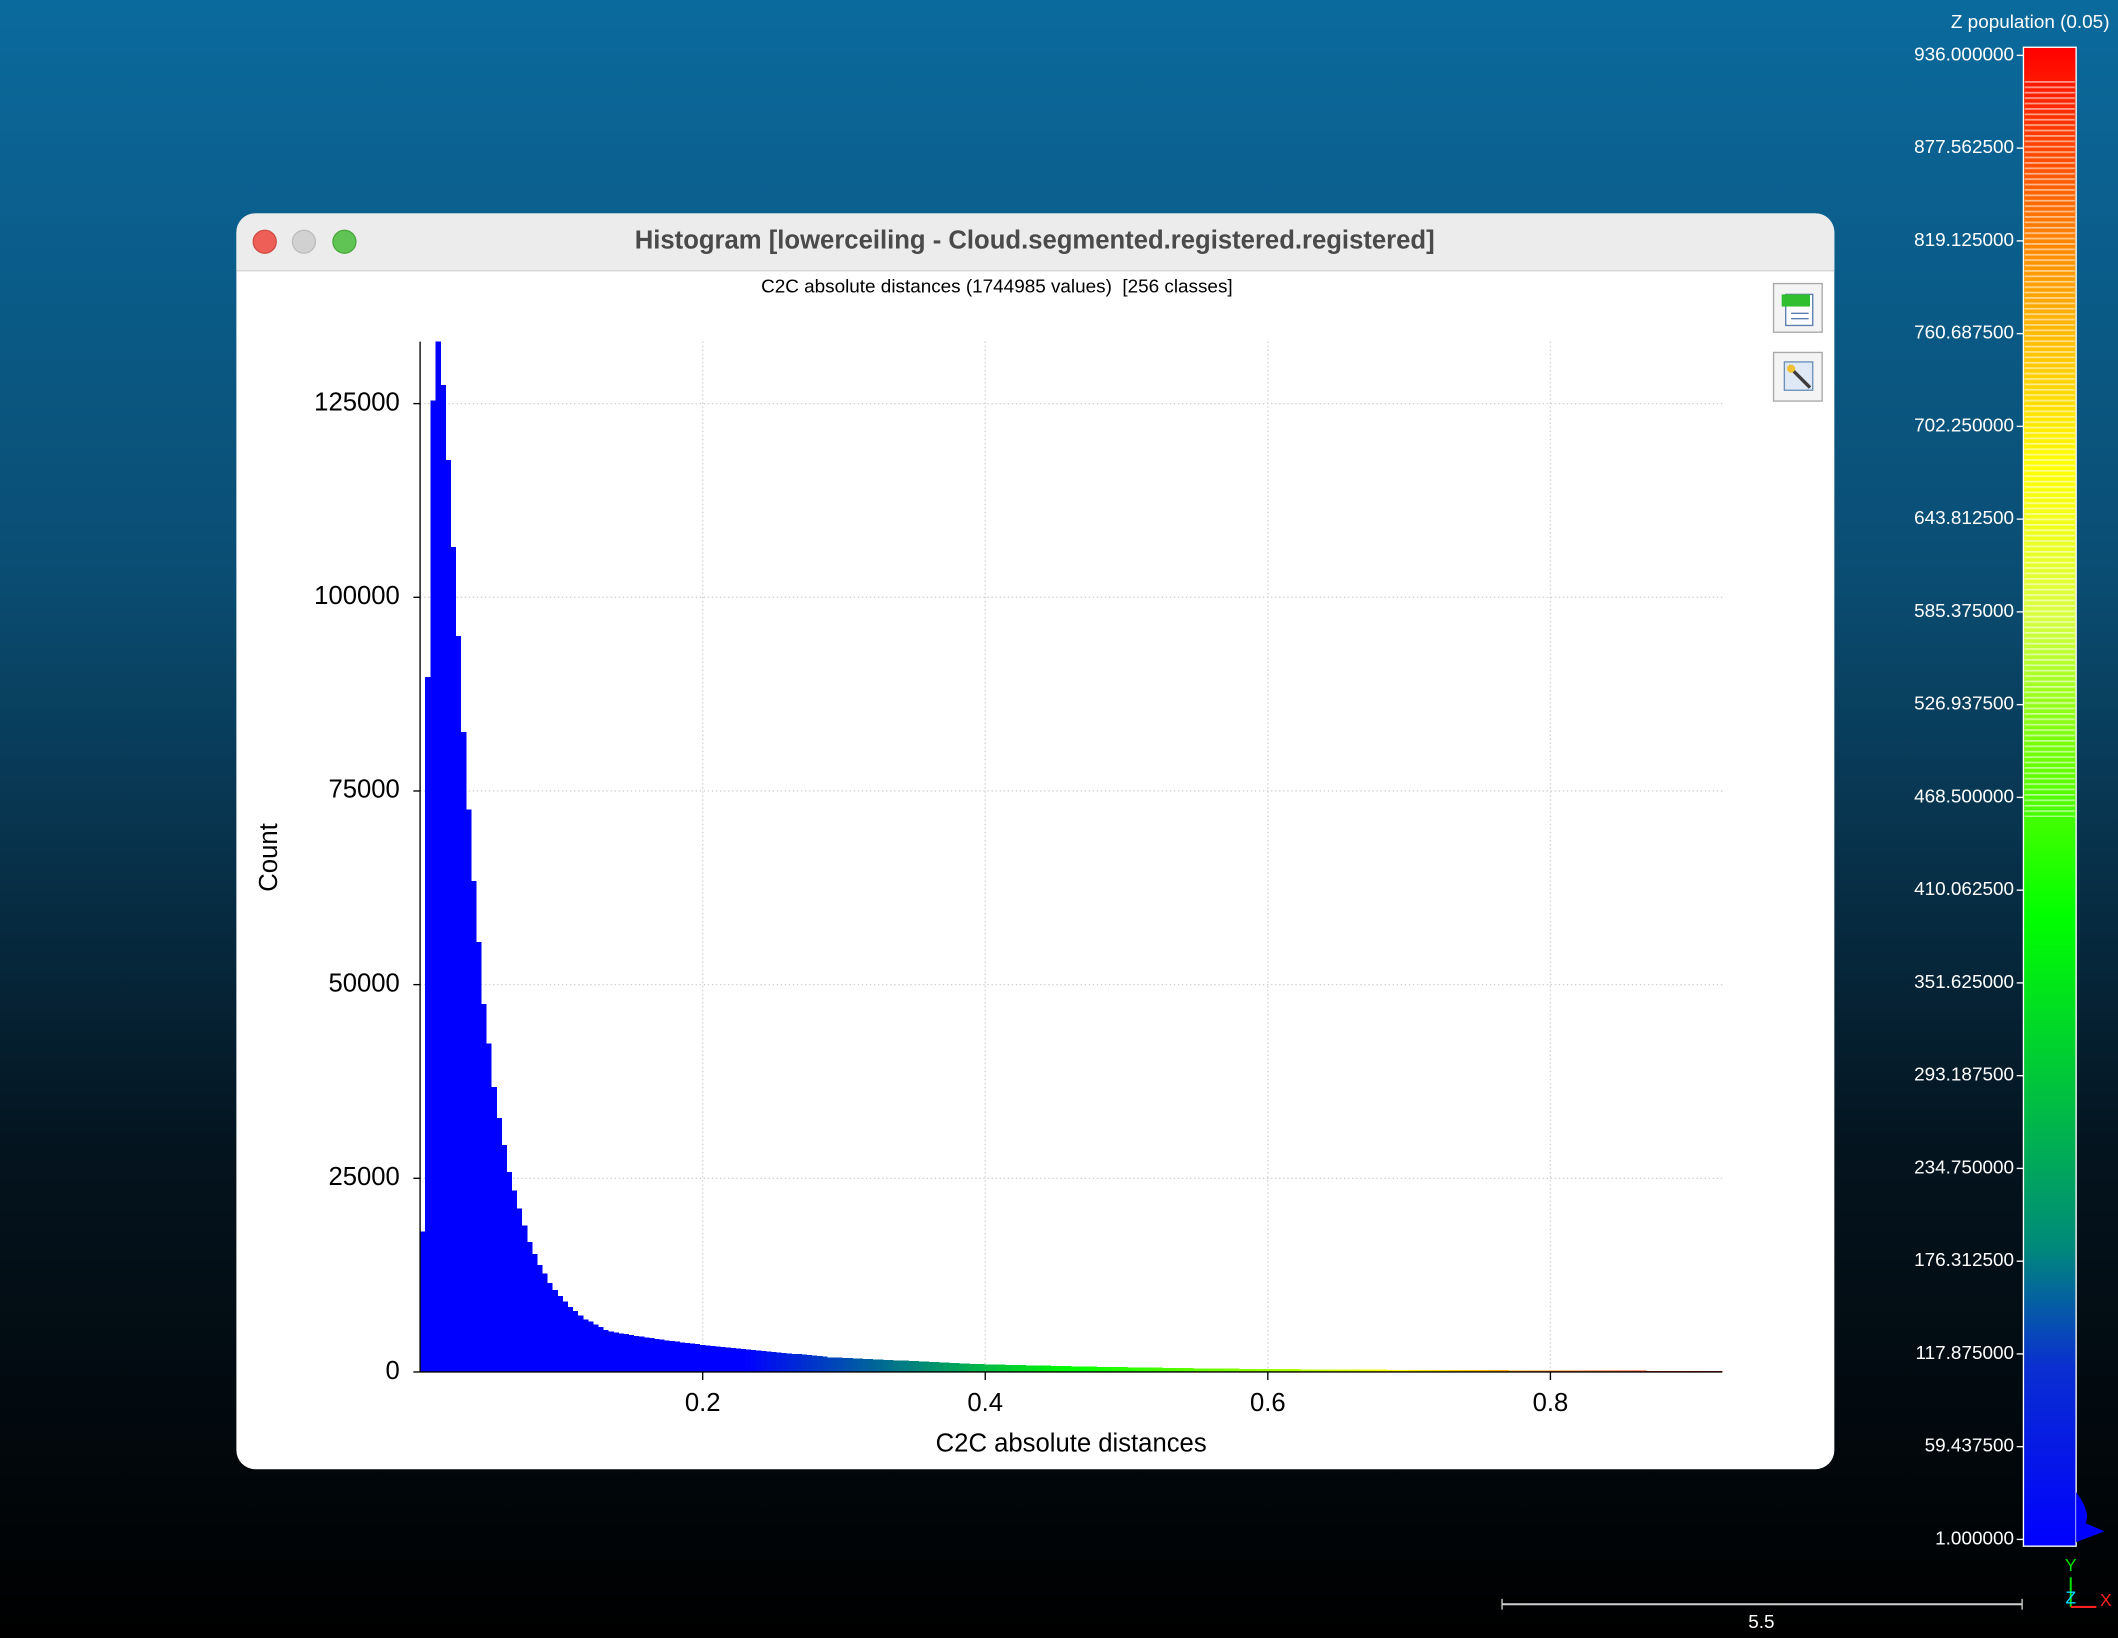 The width and height of the screenshot is (2118, 1638). I want to click on zoom-button, so click(344, 241).